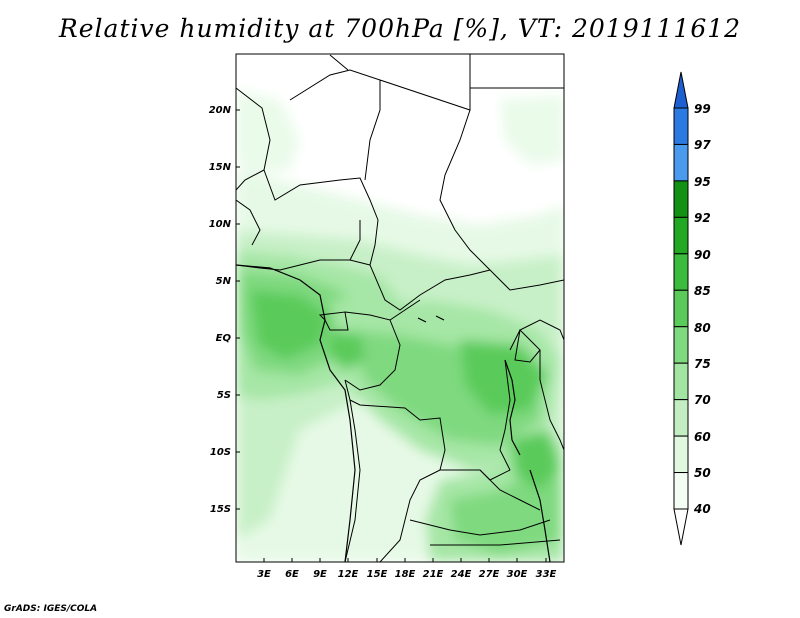 The height and width of the screenshot is (618, 800). I want to click on longitude-axis: 3E 6E 9E 12E 15E 18E 21E 24E 27E 30E 33E, so click(406, 574).